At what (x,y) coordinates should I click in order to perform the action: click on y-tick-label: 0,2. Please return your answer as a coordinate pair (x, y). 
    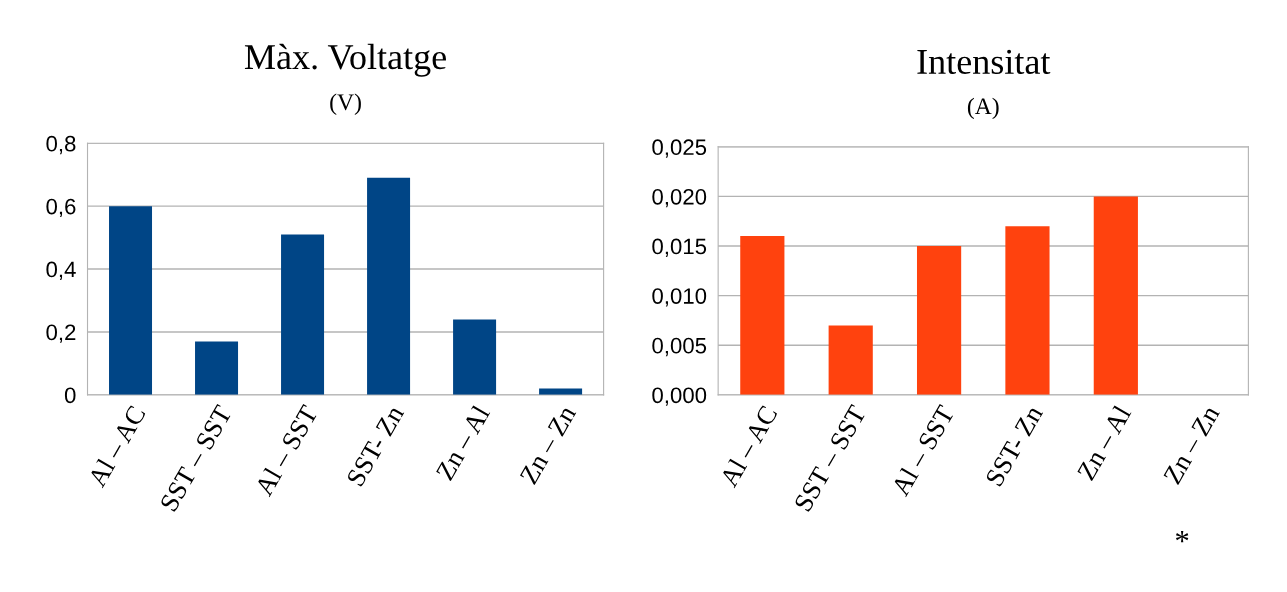
    Looking at the image, I should click on (61, 333).